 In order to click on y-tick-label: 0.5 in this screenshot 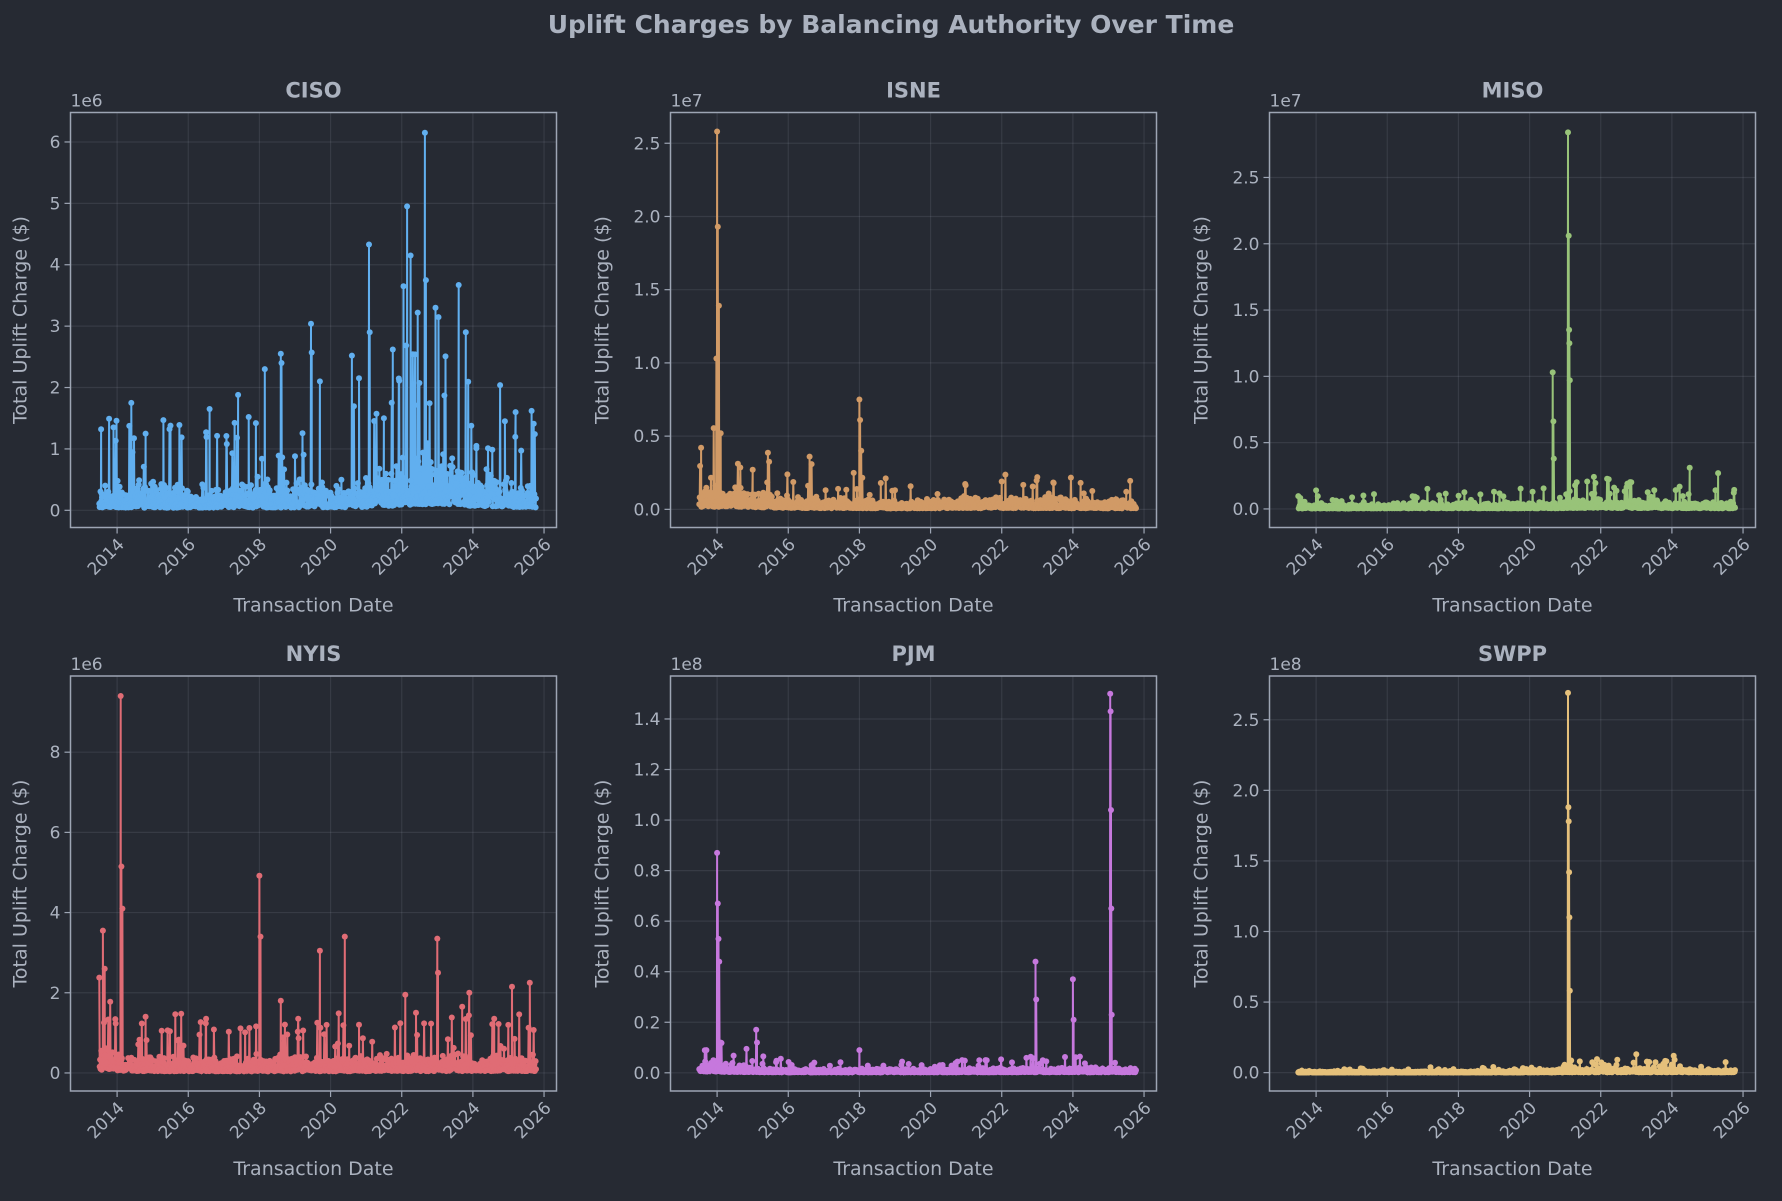, I will do `click(1245, 444)`.